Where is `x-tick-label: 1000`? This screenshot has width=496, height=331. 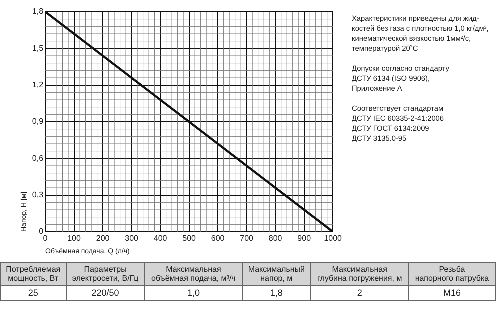 x-tick-label: 1000 is located at coordinates (333, 239).